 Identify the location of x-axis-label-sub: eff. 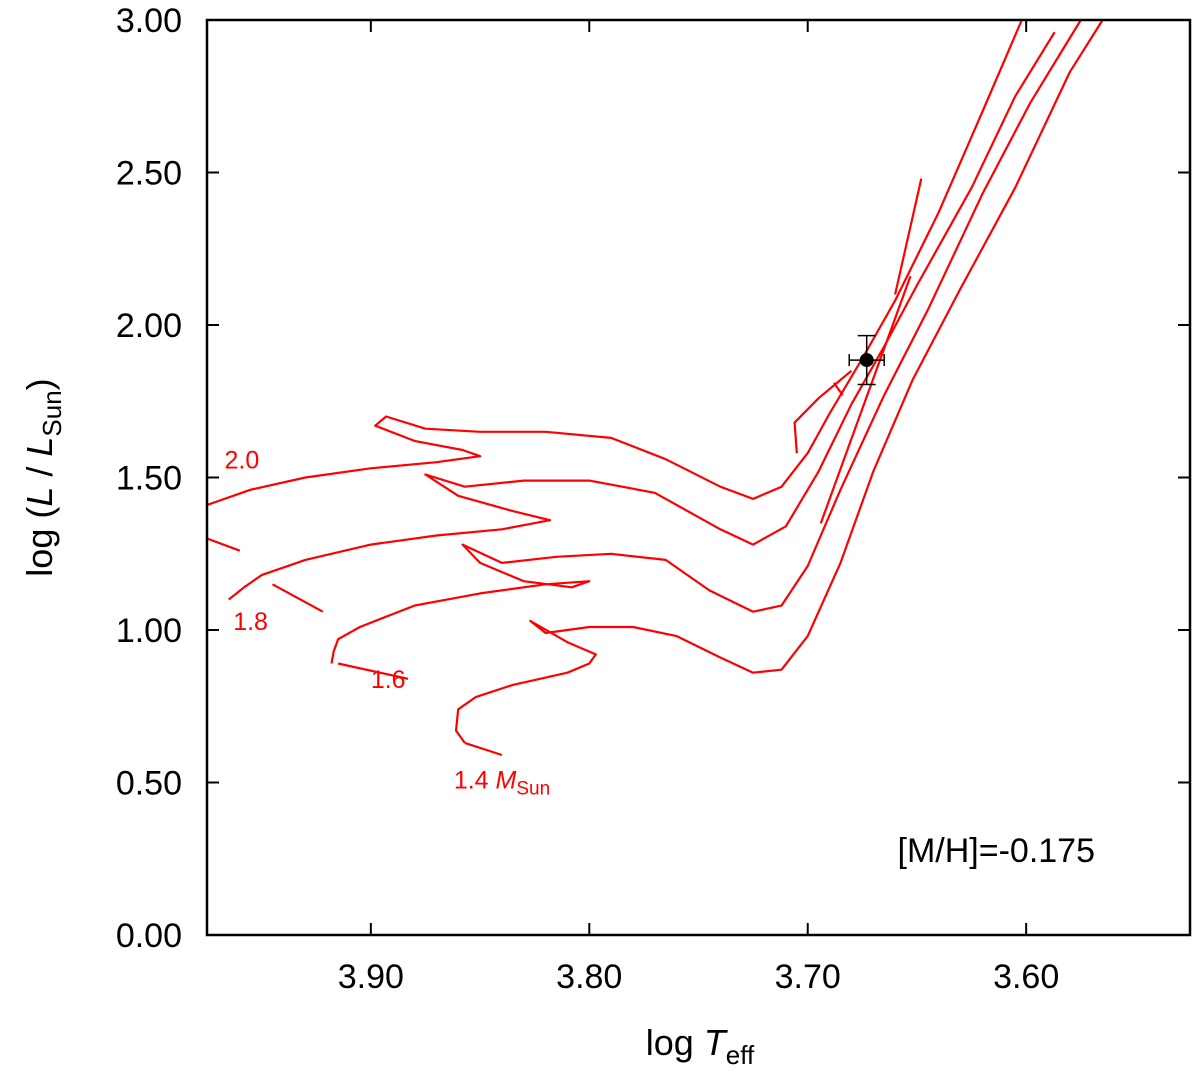
(740, 1055).